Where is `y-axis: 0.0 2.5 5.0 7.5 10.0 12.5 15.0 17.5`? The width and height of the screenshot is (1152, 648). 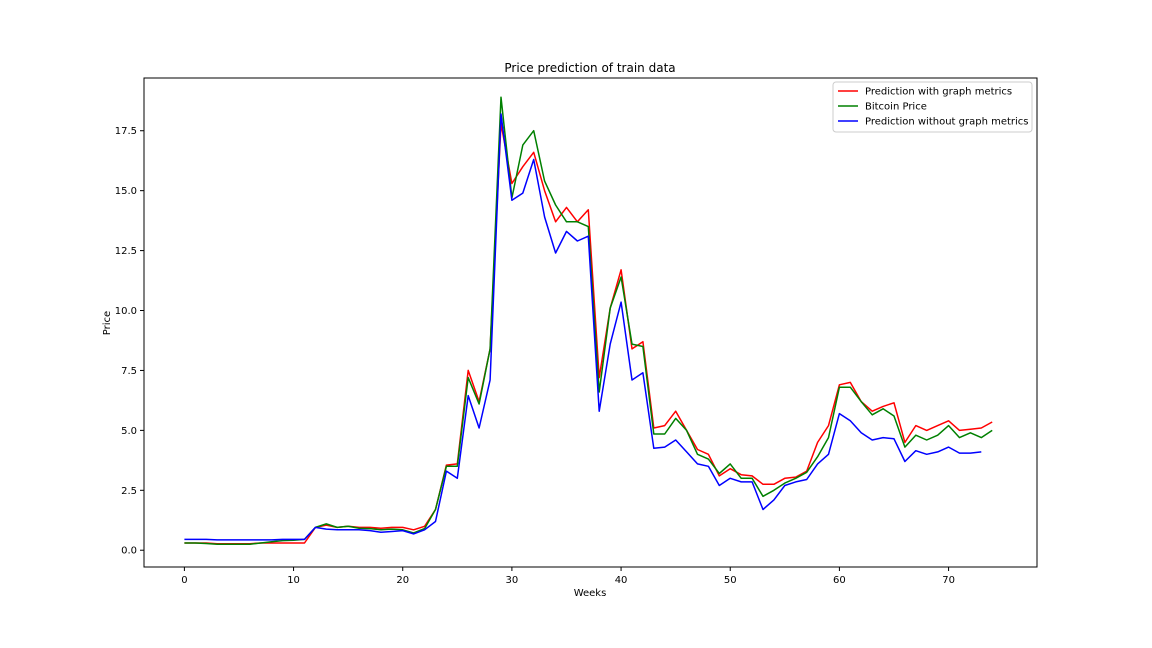 y-axis: 0.0 2.5 5.0 7.5 10.0 12.5 15.0 17.5 is located at coordinates (129, 341).